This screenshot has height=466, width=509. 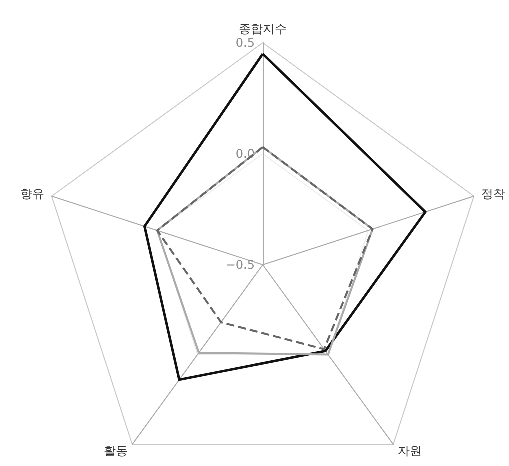 I want to click on spoke-label: 종합지수, so click(x=263, y=29).